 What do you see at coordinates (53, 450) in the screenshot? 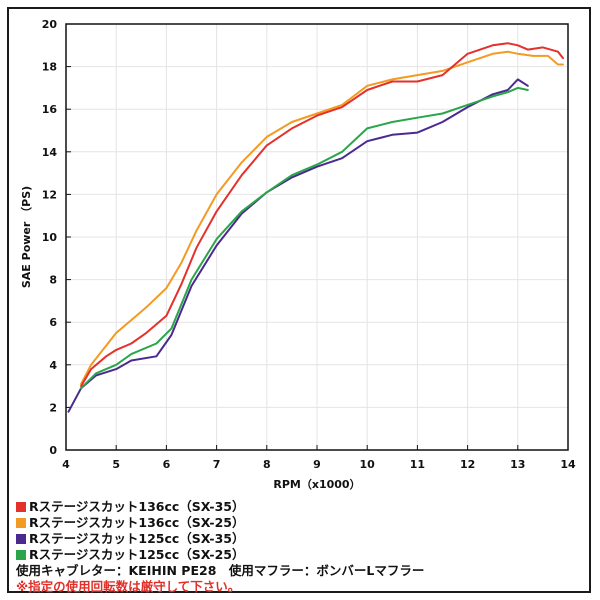
I see `y-tick-label: 0` at bounding box center [53, 450].